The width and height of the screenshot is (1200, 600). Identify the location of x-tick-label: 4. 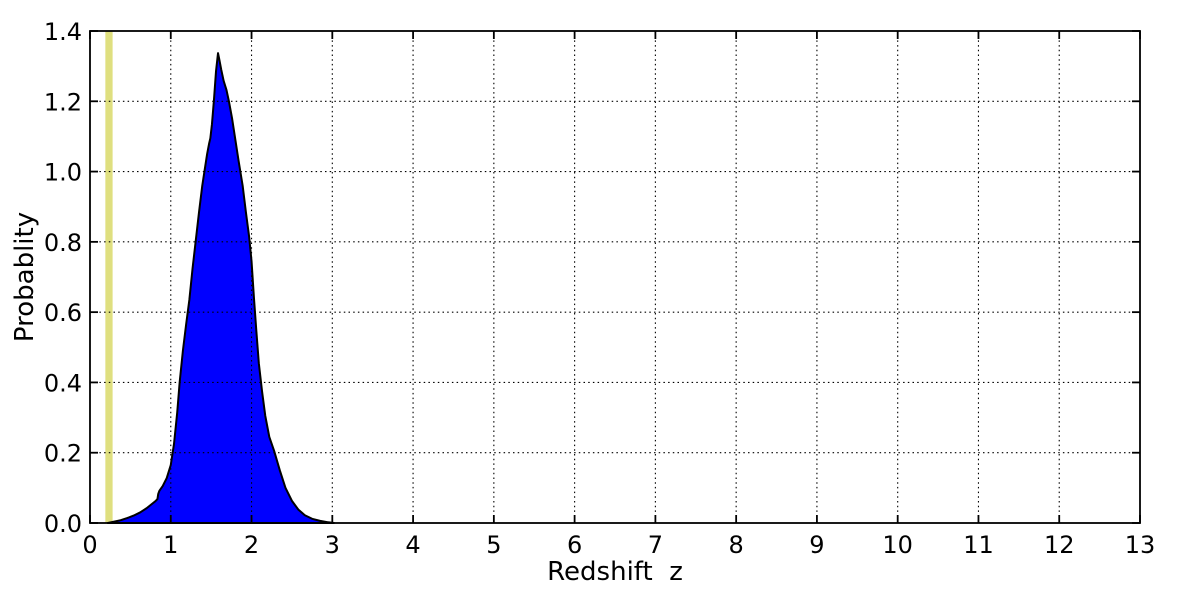
(412, 545).